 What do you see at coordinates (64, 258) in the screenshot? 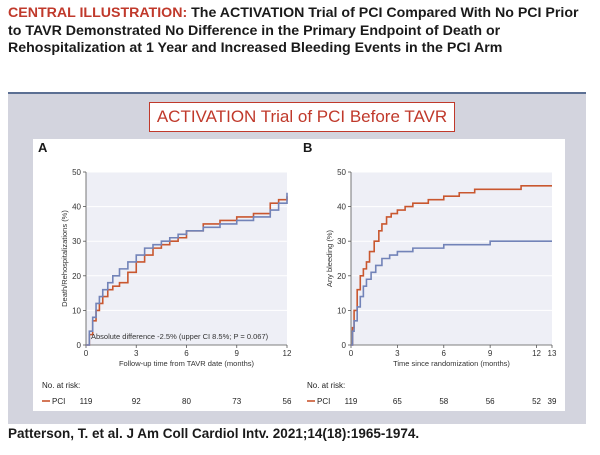
I see `y-axis-label: Death/Rehospitalizations (%)` at bounding box center [64, 258].